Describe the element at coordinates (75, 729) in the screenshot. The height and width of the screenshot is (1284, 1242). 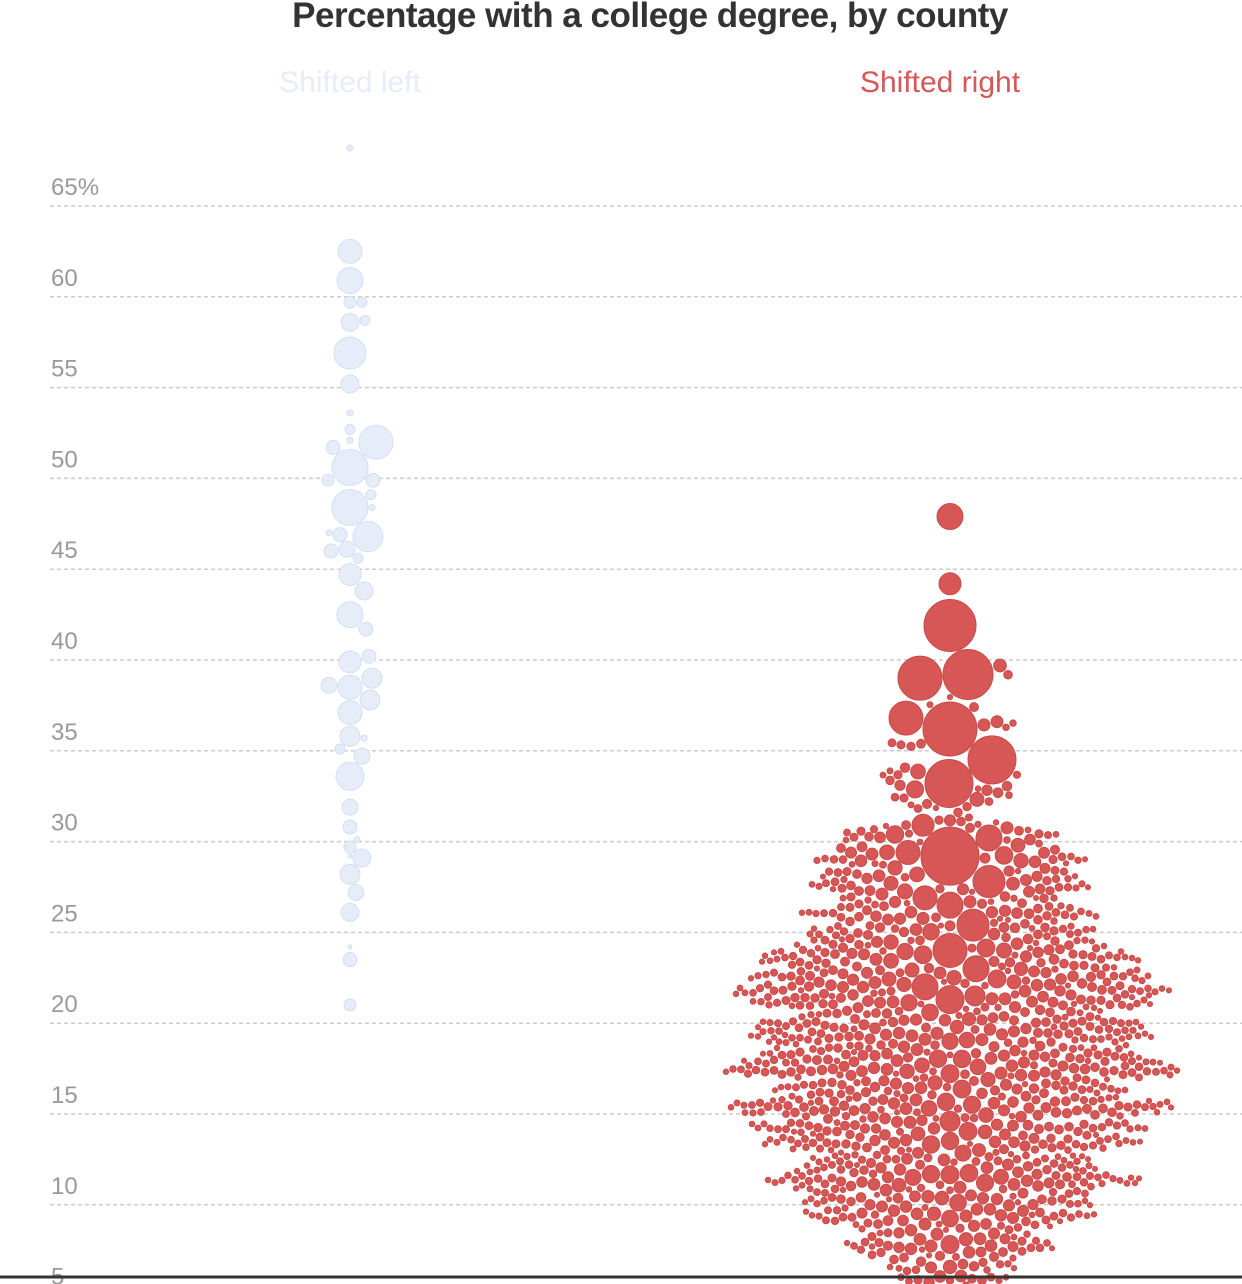
I see `y-axis-ticks: 65% 60 55 50 45 40 35 30 25 20 15 10 5` at that location.